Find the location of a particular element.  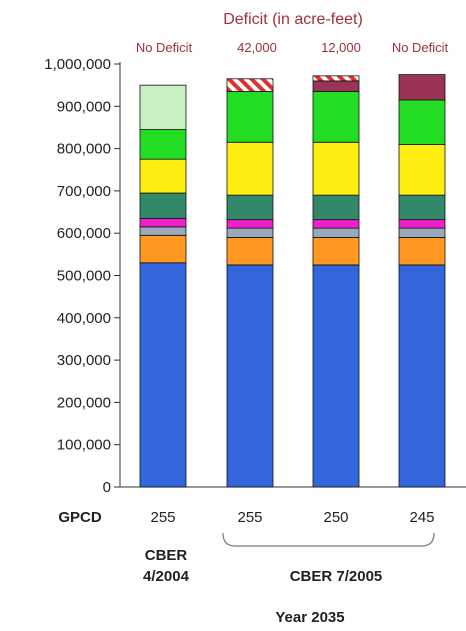

gpcd-row-label: GPCD is located at coordinates (80, 517).